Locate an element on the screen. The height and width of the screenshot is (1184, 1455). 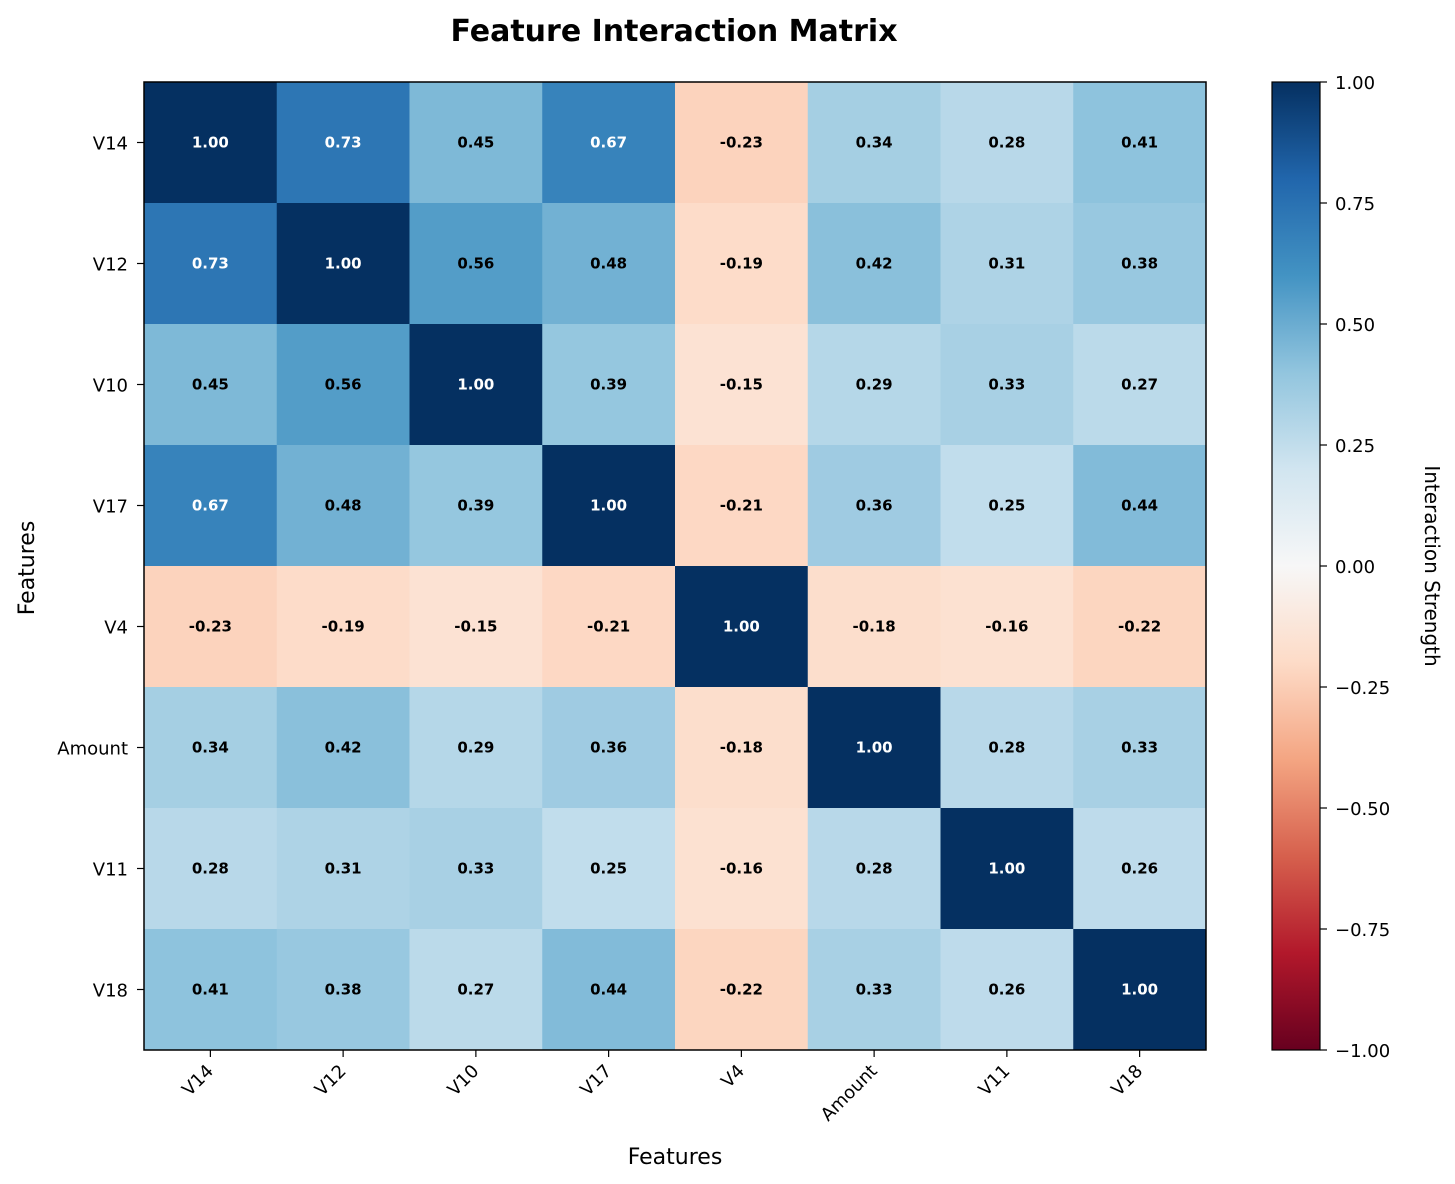
cell-value-label: 0.34 is located at coordinates (874, 143).